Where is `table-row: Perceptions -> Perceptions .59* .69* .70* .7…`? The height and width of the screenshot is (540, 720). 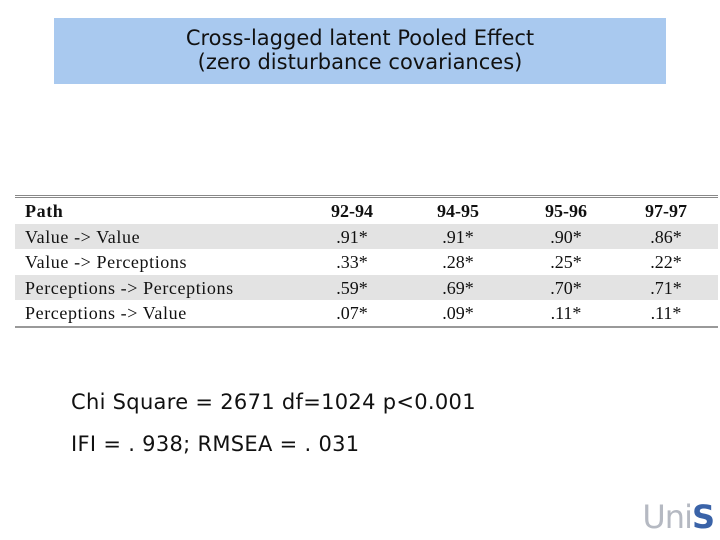 table-row: Perceptions -> Perceptions .59* .69* .70* .7… is located at coordinates (366, 287).